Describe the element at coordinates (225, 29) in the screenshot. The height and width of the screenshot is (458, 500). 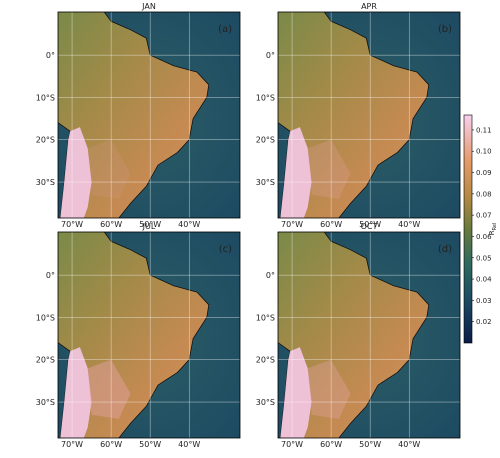
I see `panel-label: (a)` at that location.